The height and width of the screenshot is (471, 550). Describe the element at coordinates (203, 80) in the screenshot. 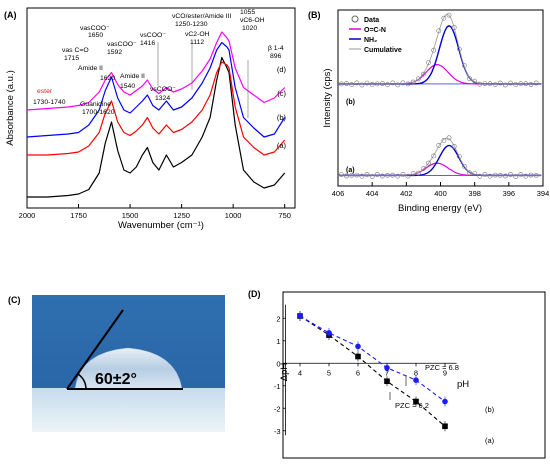

I see `panel-a-guides` at that location.